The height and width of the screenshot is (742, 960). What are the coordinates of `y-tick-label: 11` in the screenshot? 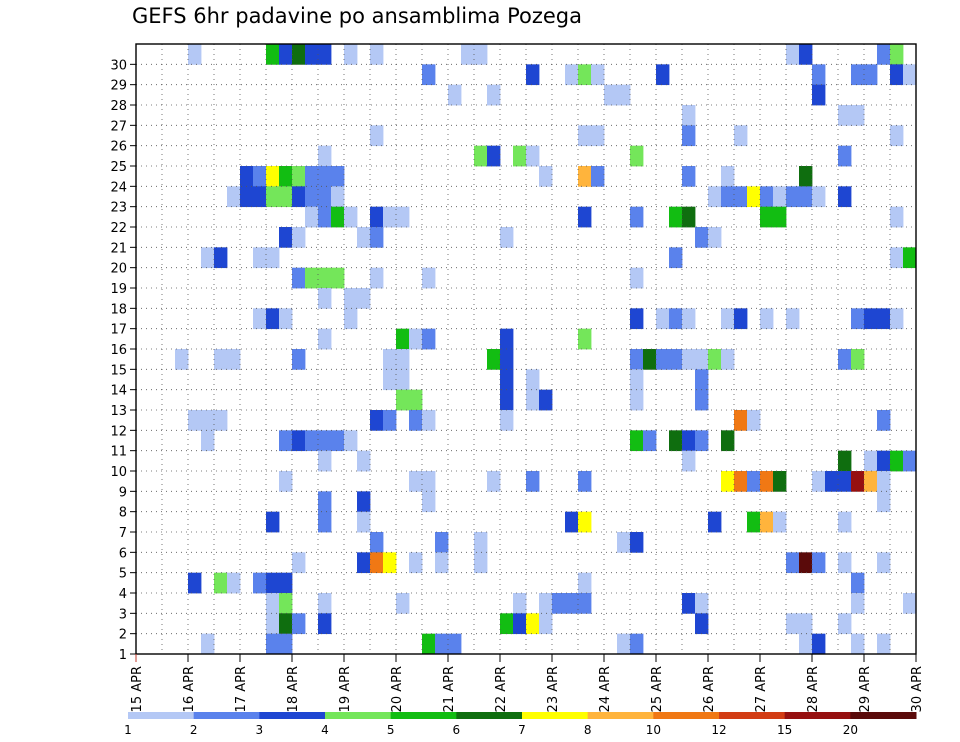 It's located at (118, 452).